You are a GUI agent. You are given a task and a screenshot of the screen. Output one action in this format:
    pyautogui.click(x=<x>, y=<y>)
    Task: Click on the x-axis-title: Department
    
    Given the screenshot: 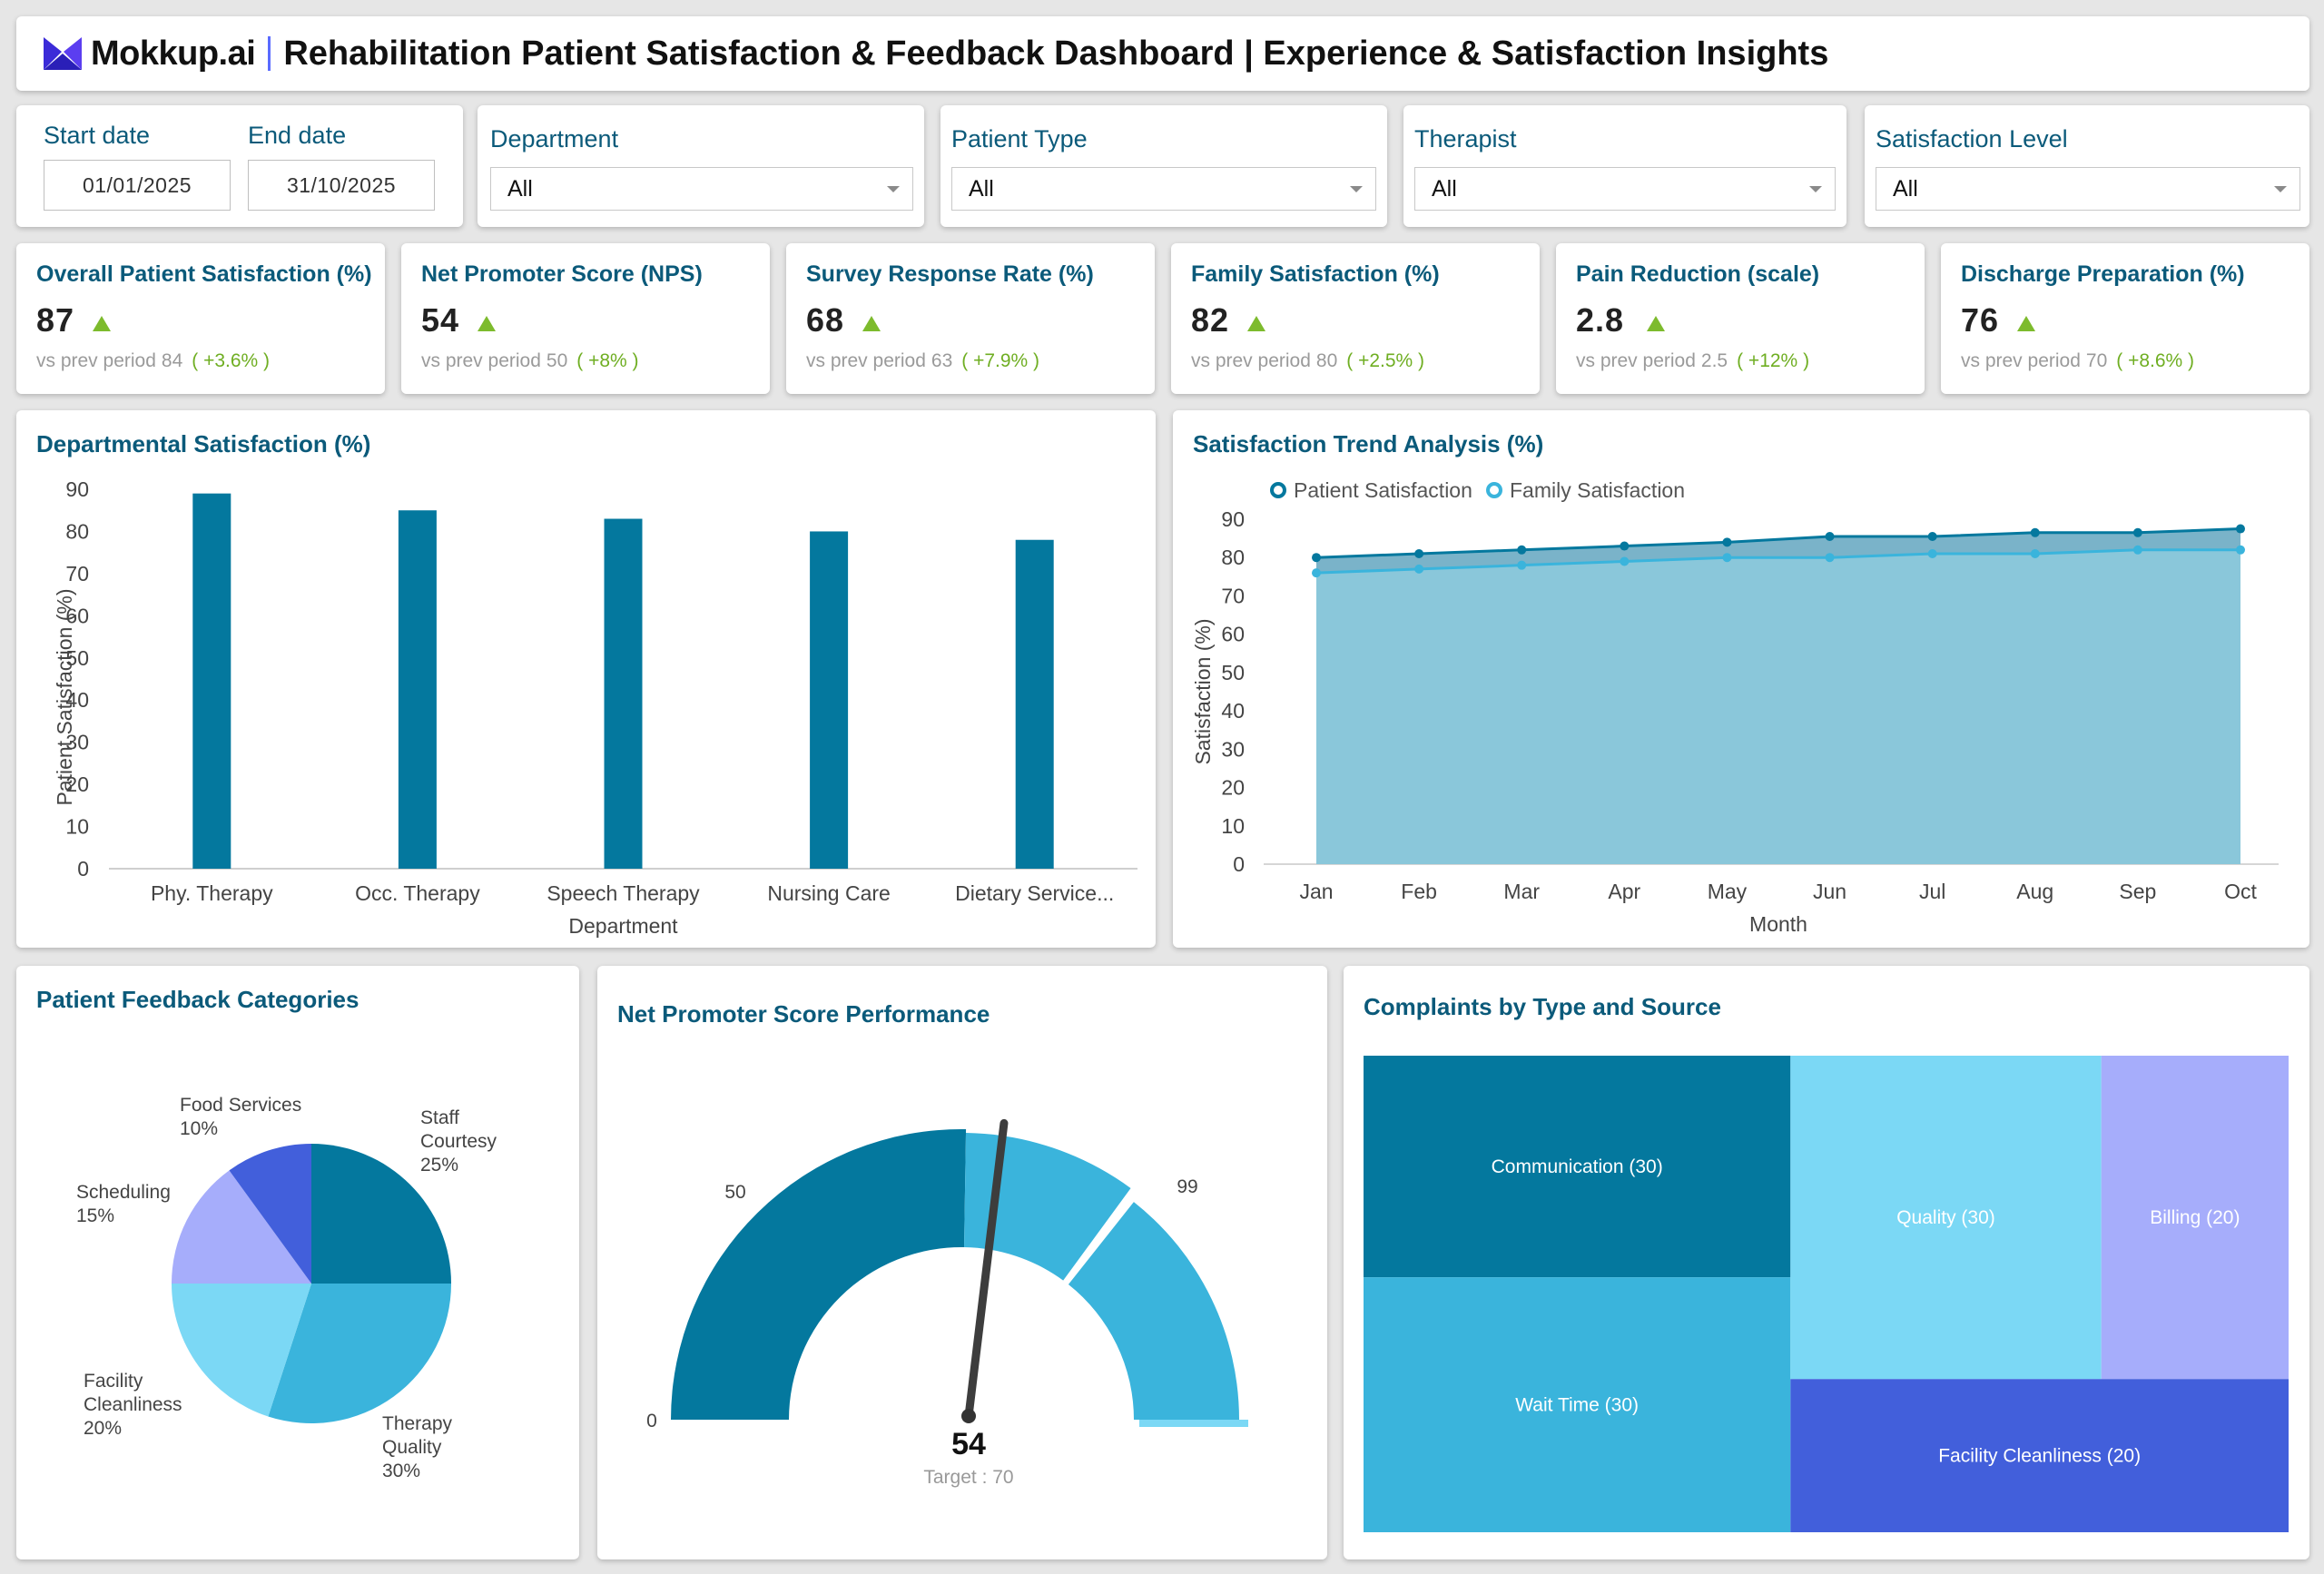 What is the action you would take?
    pyautogui.click(x=623, y=926)
    